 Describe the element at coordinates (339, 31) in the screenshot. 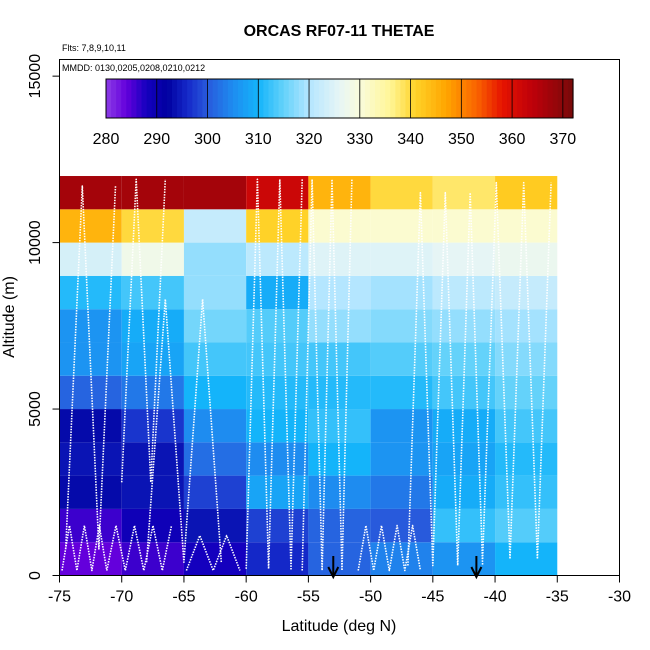

I see `chart-title: ORCAS RF07-11 THETAE` at that location.